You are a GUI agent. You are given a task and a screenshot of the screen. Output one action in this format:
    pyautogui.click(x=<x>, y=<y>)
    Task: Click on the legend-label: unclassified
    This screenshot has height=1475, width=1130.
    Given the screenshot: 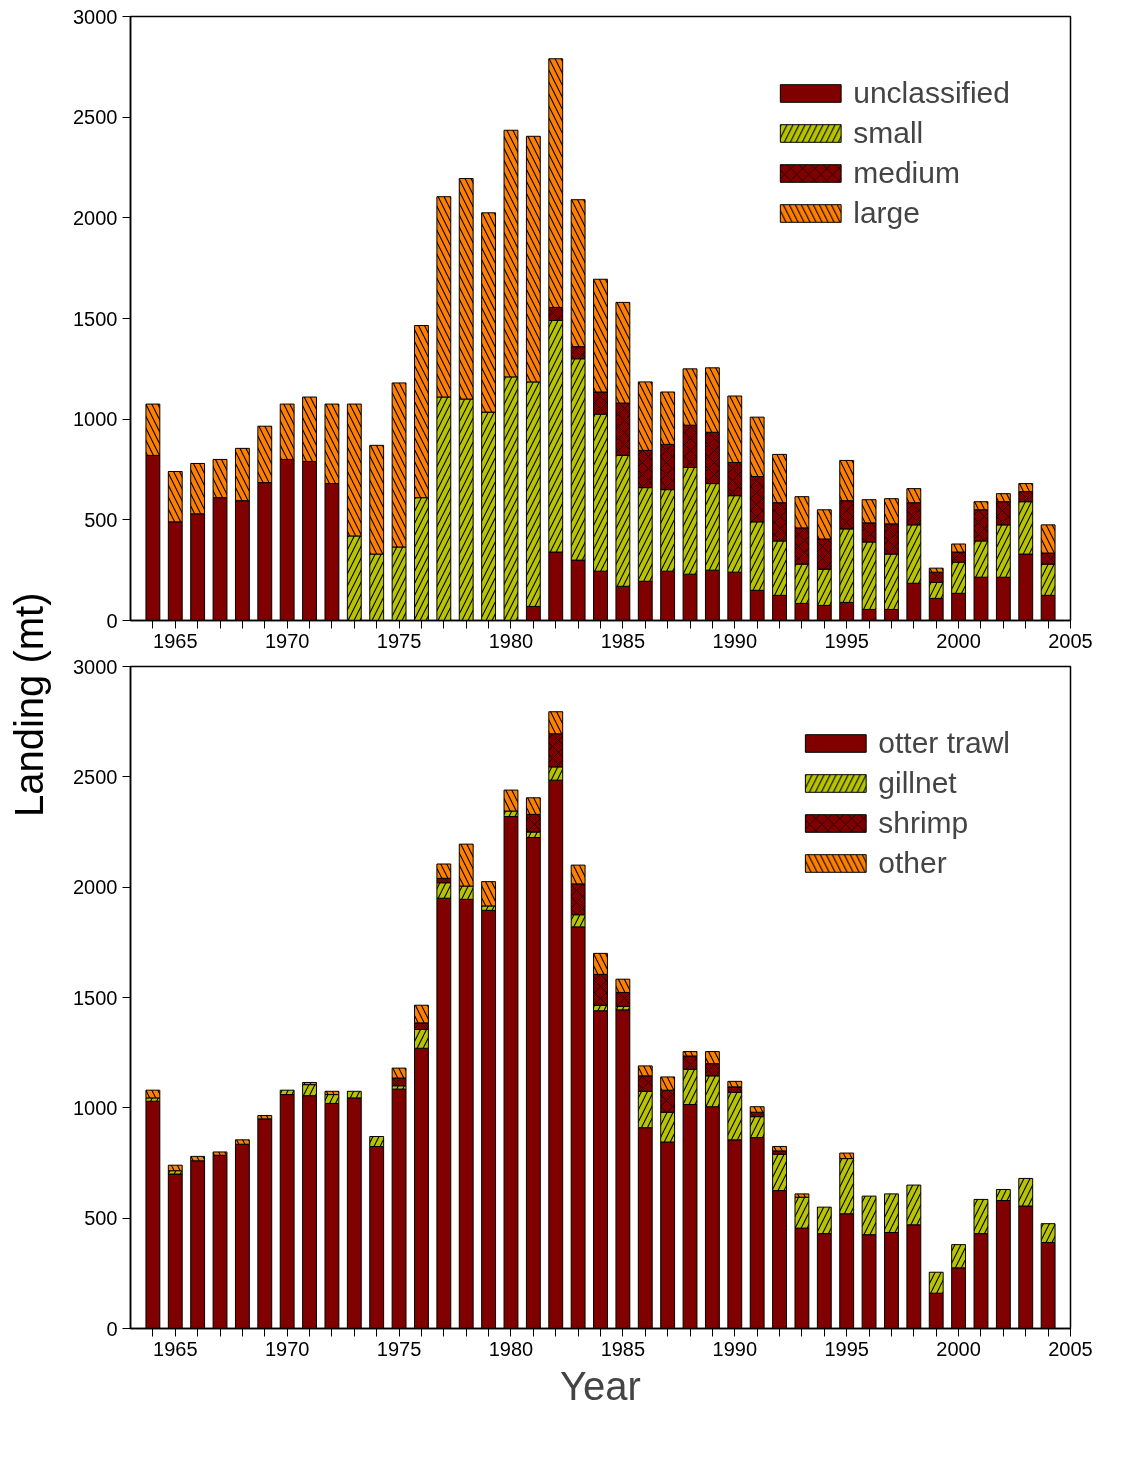 What is the action you would take?
    pyautogui.click(x=931, y=93)
    